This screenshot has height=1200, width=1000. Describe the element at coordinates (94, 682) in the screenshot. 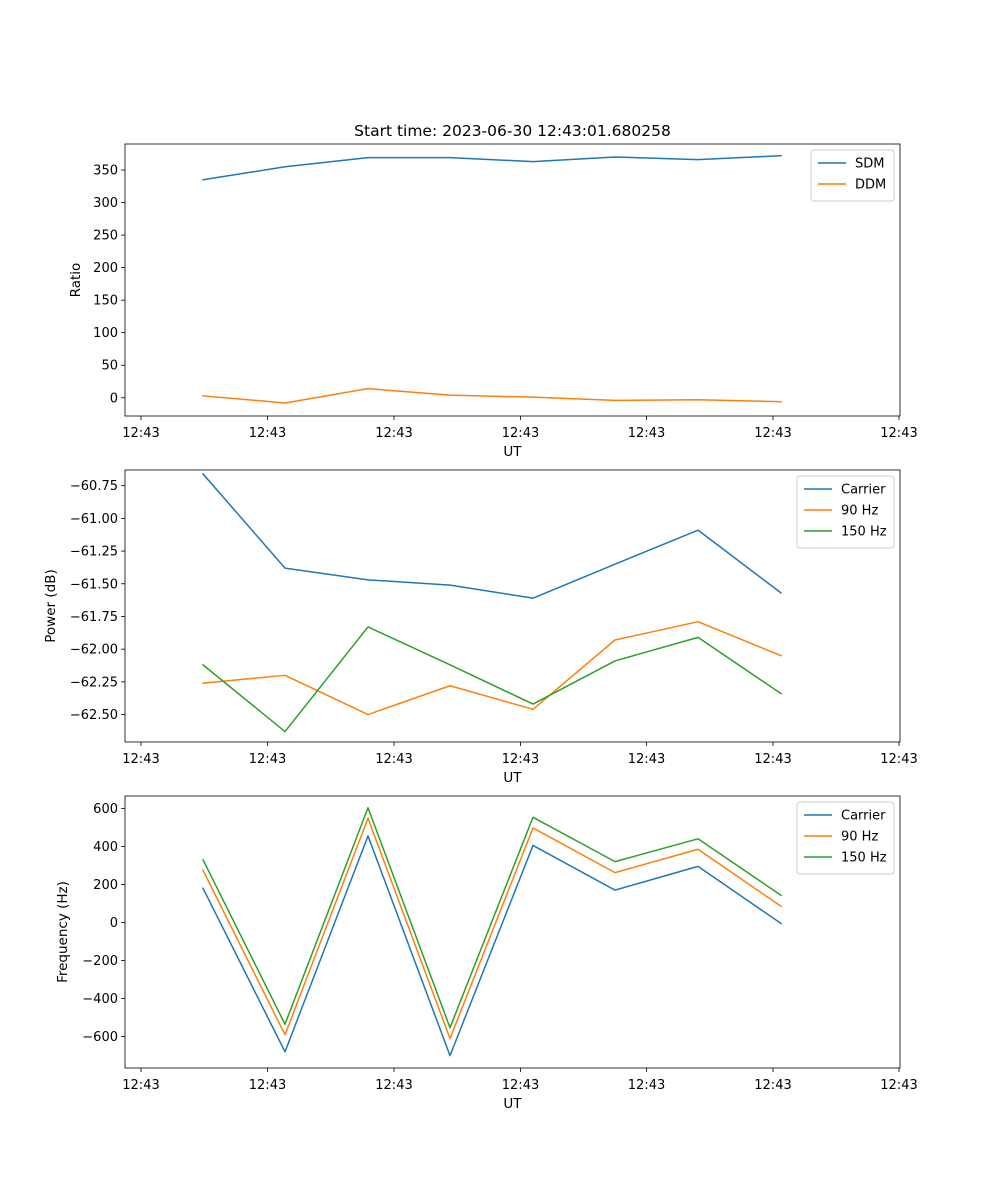

I see `y-tick-label: −62.25` at that location.